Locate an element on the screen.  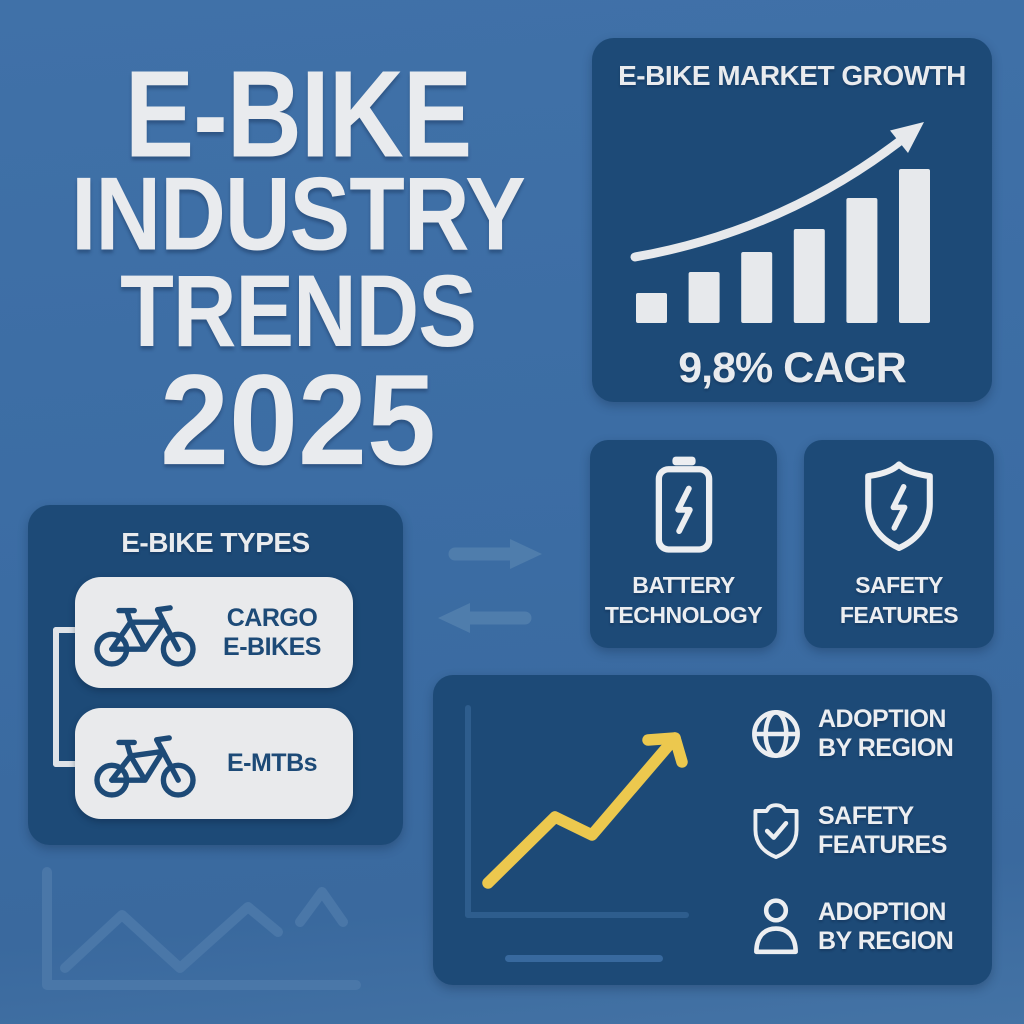
cargo-ebikes-item: CARGO E-BIKES is located at coordinates (214, 632).